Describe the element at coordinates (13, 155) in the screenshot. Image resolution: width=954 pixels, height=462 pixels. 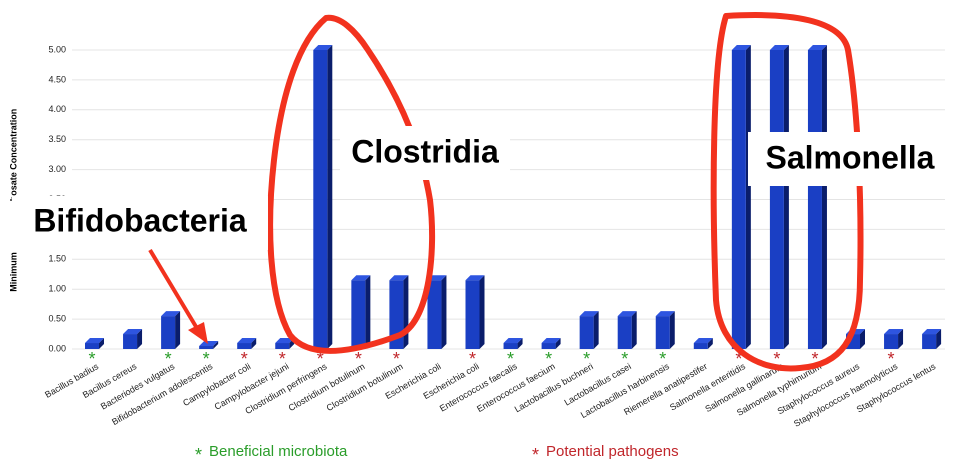
I see `y-label: hosate Concentration` at that location.